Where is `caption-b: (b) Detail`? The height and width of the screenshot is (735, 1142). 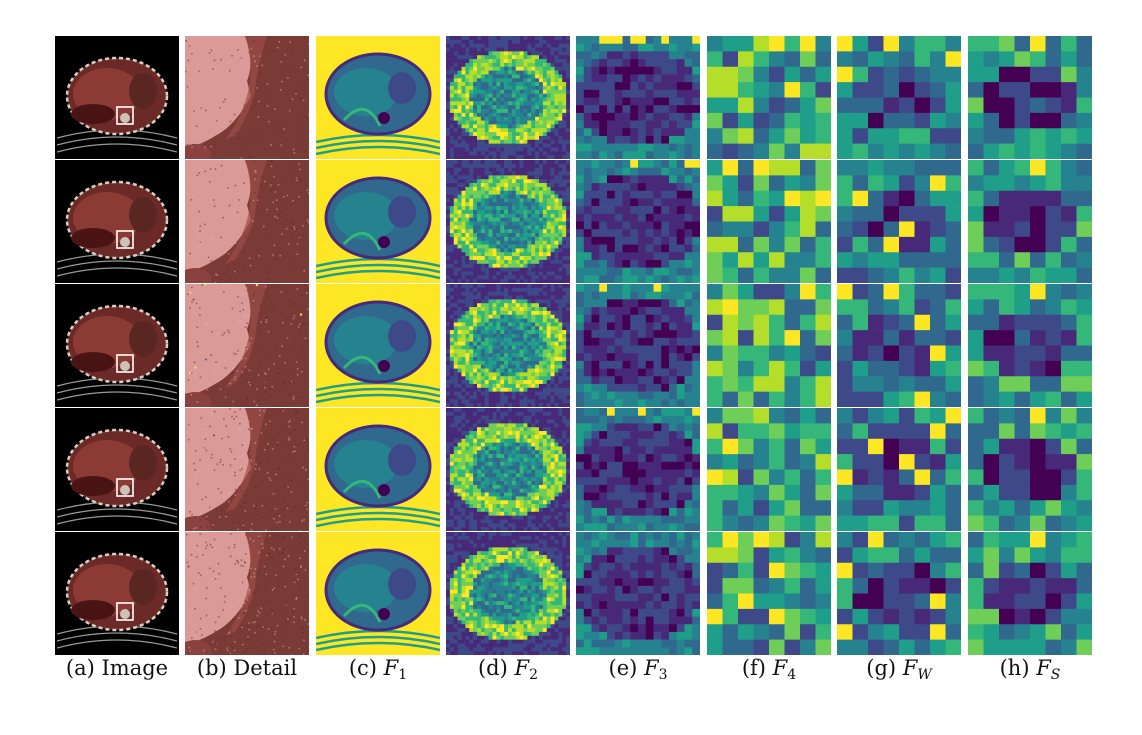
caption-b: (b) Detail is located at coordinates (247, 668).